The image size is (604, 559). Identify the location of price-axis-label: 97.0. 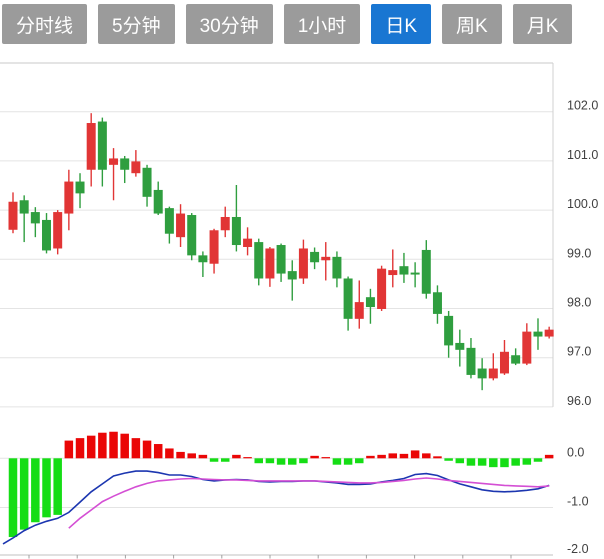
(579, 352).